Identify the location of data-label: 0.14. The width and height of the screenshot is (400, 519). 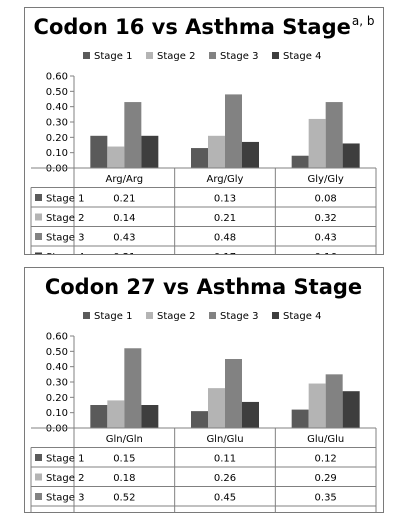
(124, 218).